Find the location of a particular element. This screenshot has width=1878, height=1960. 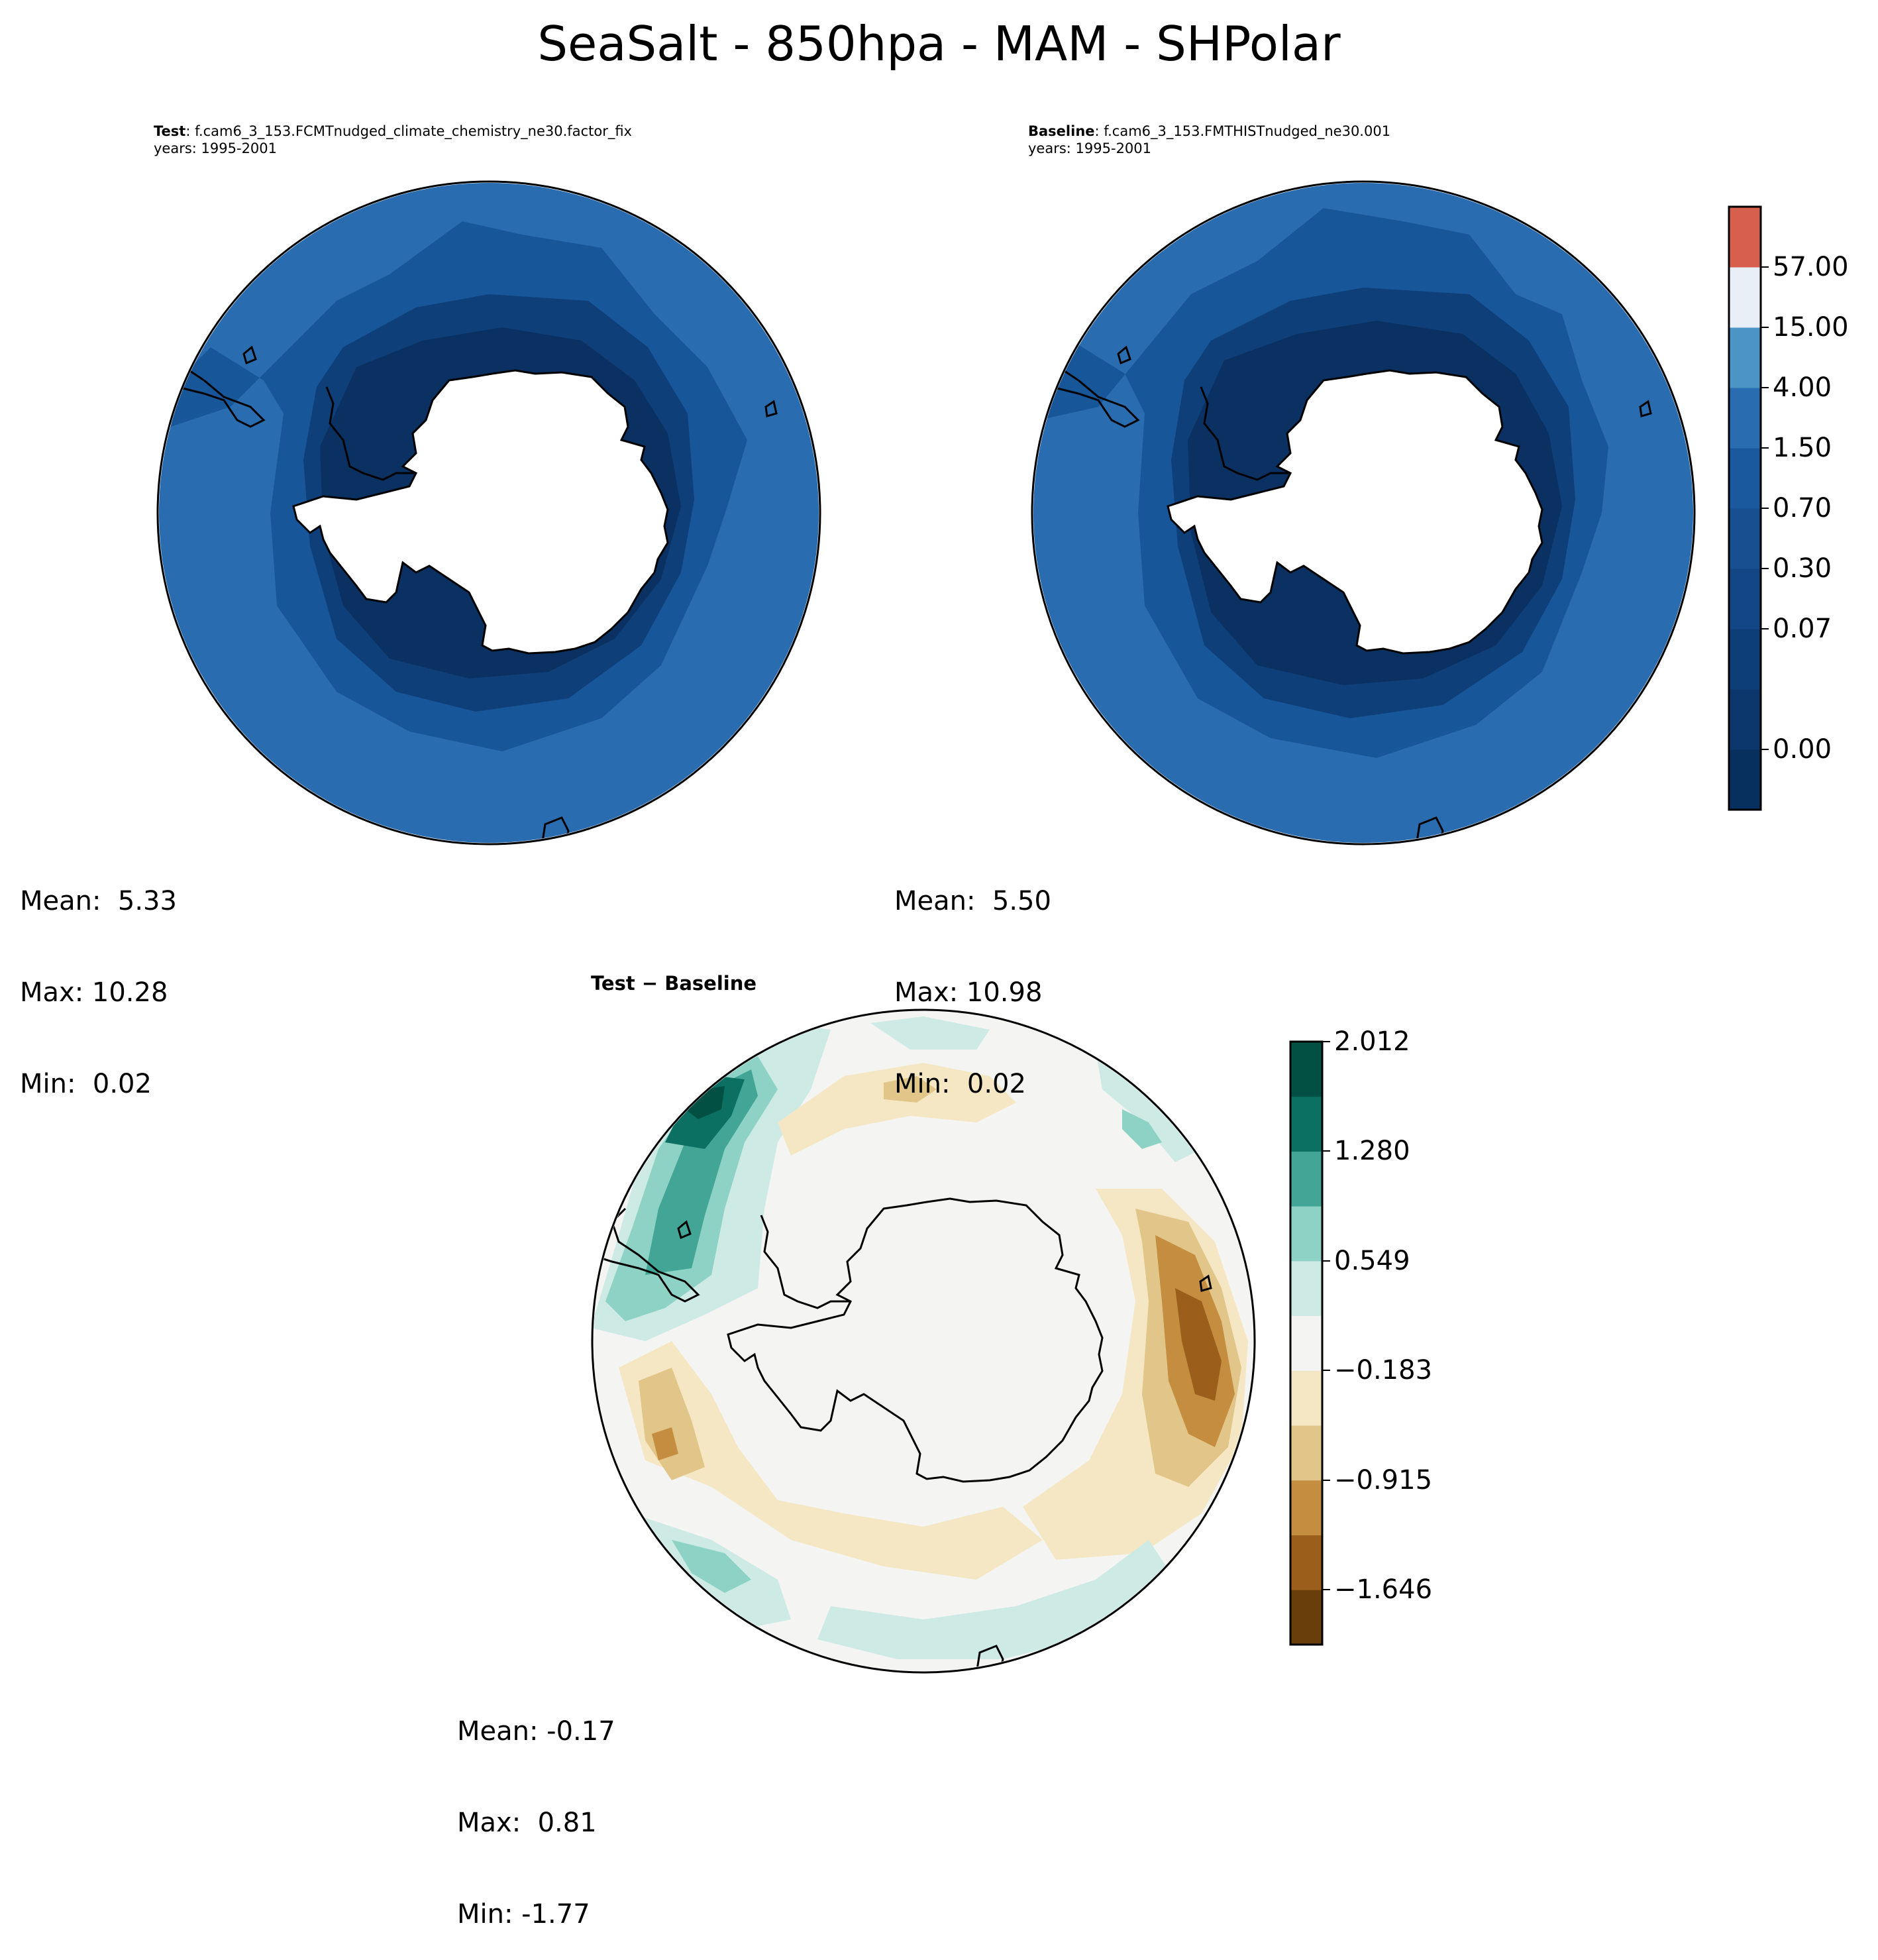

diff-stats: Mean: -0.17 Max: 0.81 Min: -1.77 is located at coordinates (536, 1808).